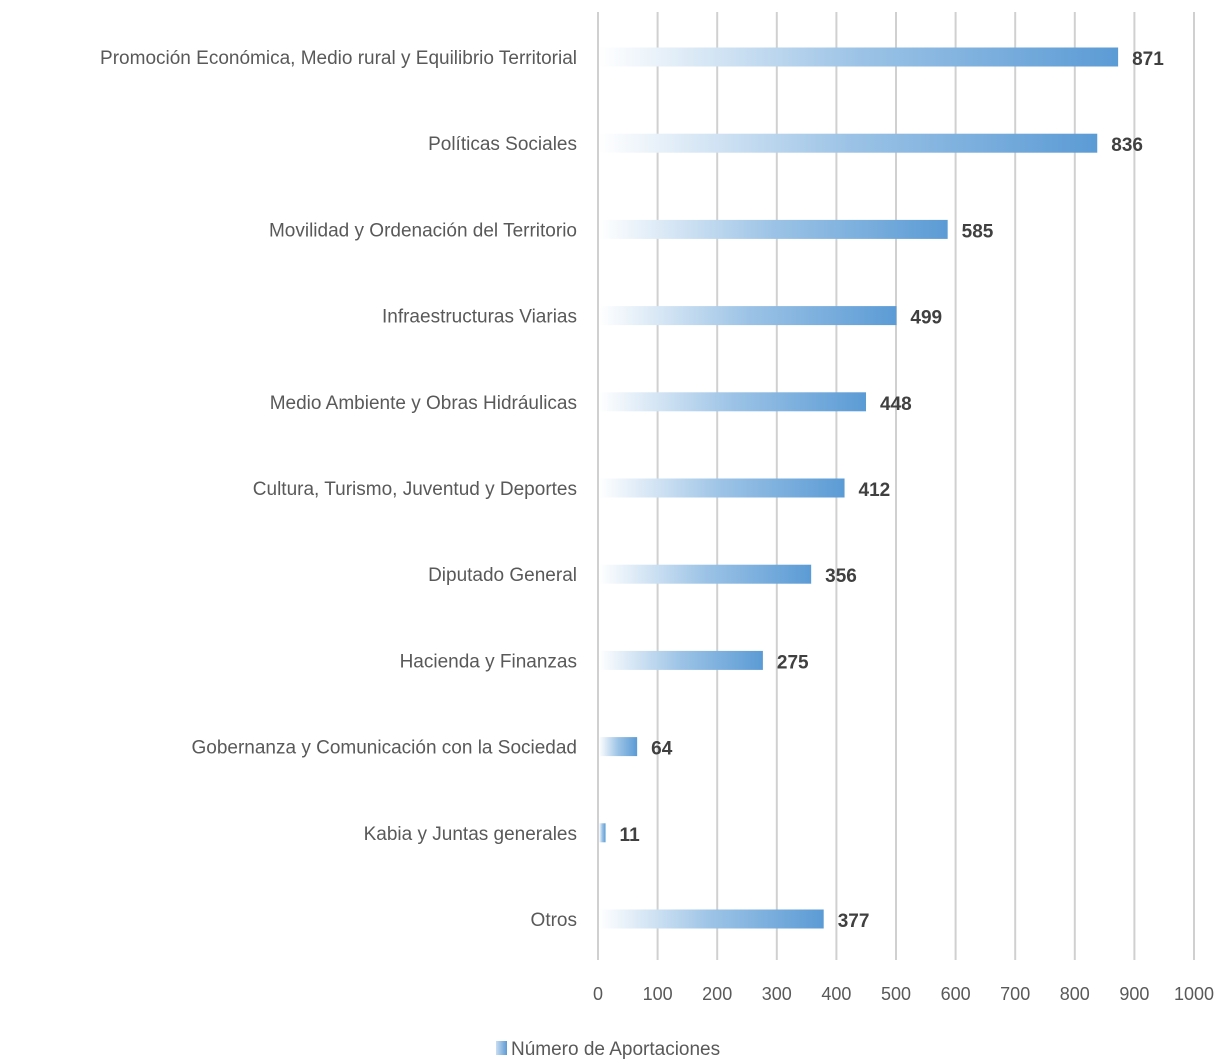 The height and width of the screenshot is (1059, 1221). I want to click on category-label: Diputado General, so click(502, 575).